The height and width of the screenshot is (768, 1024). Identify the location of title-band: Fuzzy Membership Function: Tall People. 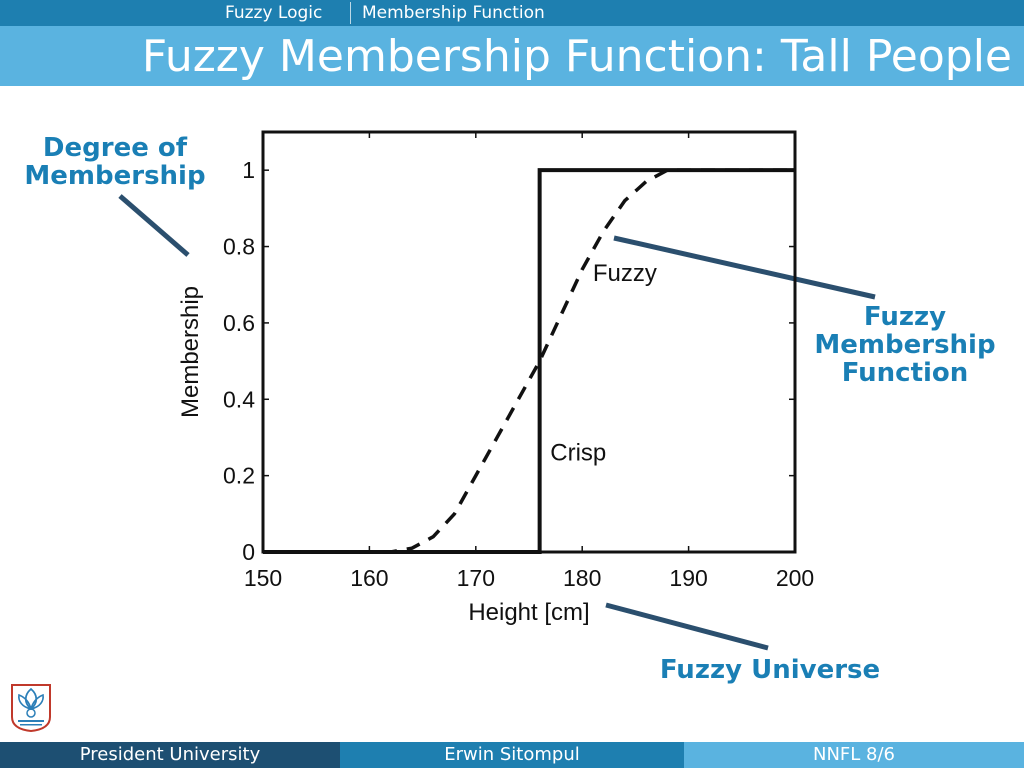
(512, 56).